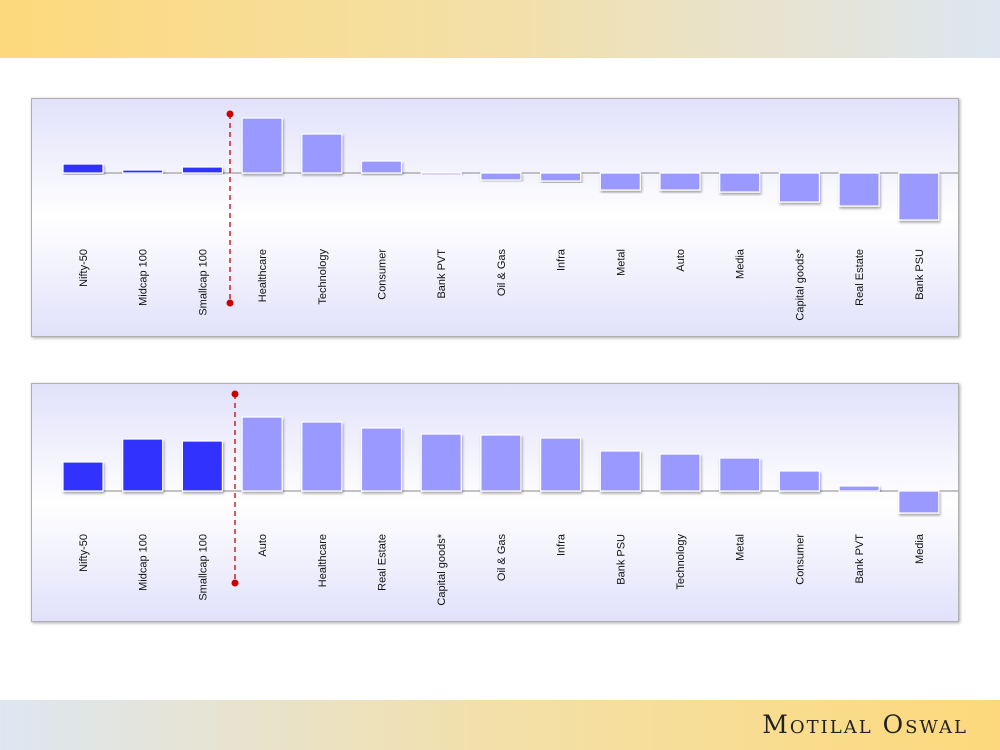  What do you see at coordinates (500, 29) in the screenshot?
I see `header-band` at bounding box center [500, 29].